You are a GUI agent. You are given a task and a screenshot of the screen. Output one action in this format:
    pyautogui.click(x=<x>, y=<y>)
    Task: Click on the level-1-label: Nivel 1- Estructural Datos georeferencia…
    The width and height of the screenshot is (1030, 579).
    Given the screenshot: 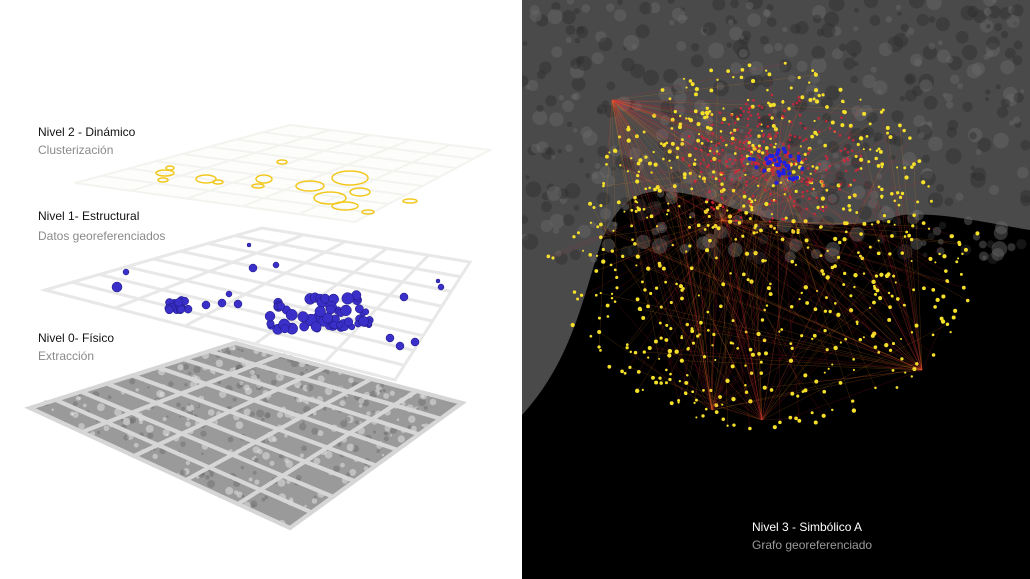 What is the action you would take?
    pyautogui.click(x=101, y=226)
    